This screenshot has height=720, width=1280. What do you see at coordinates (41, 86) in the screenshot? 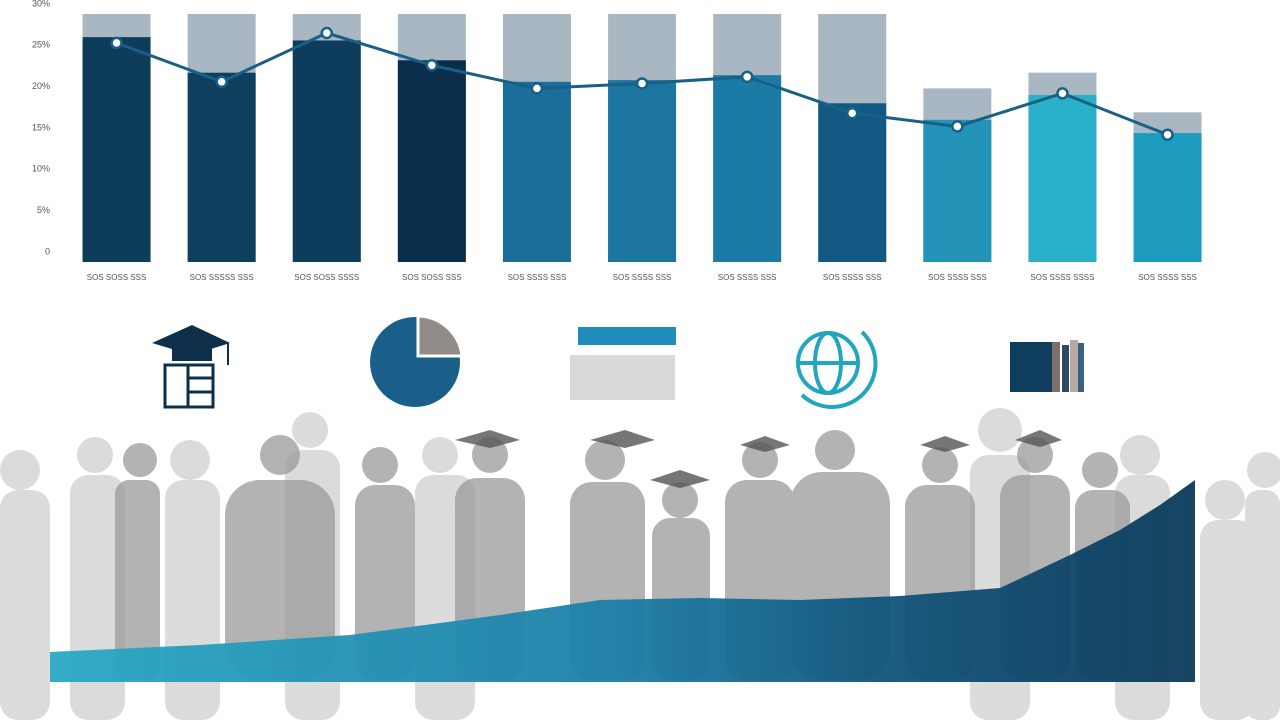
I see `y-tick-label: 20%` at bounding box center [41, 86].